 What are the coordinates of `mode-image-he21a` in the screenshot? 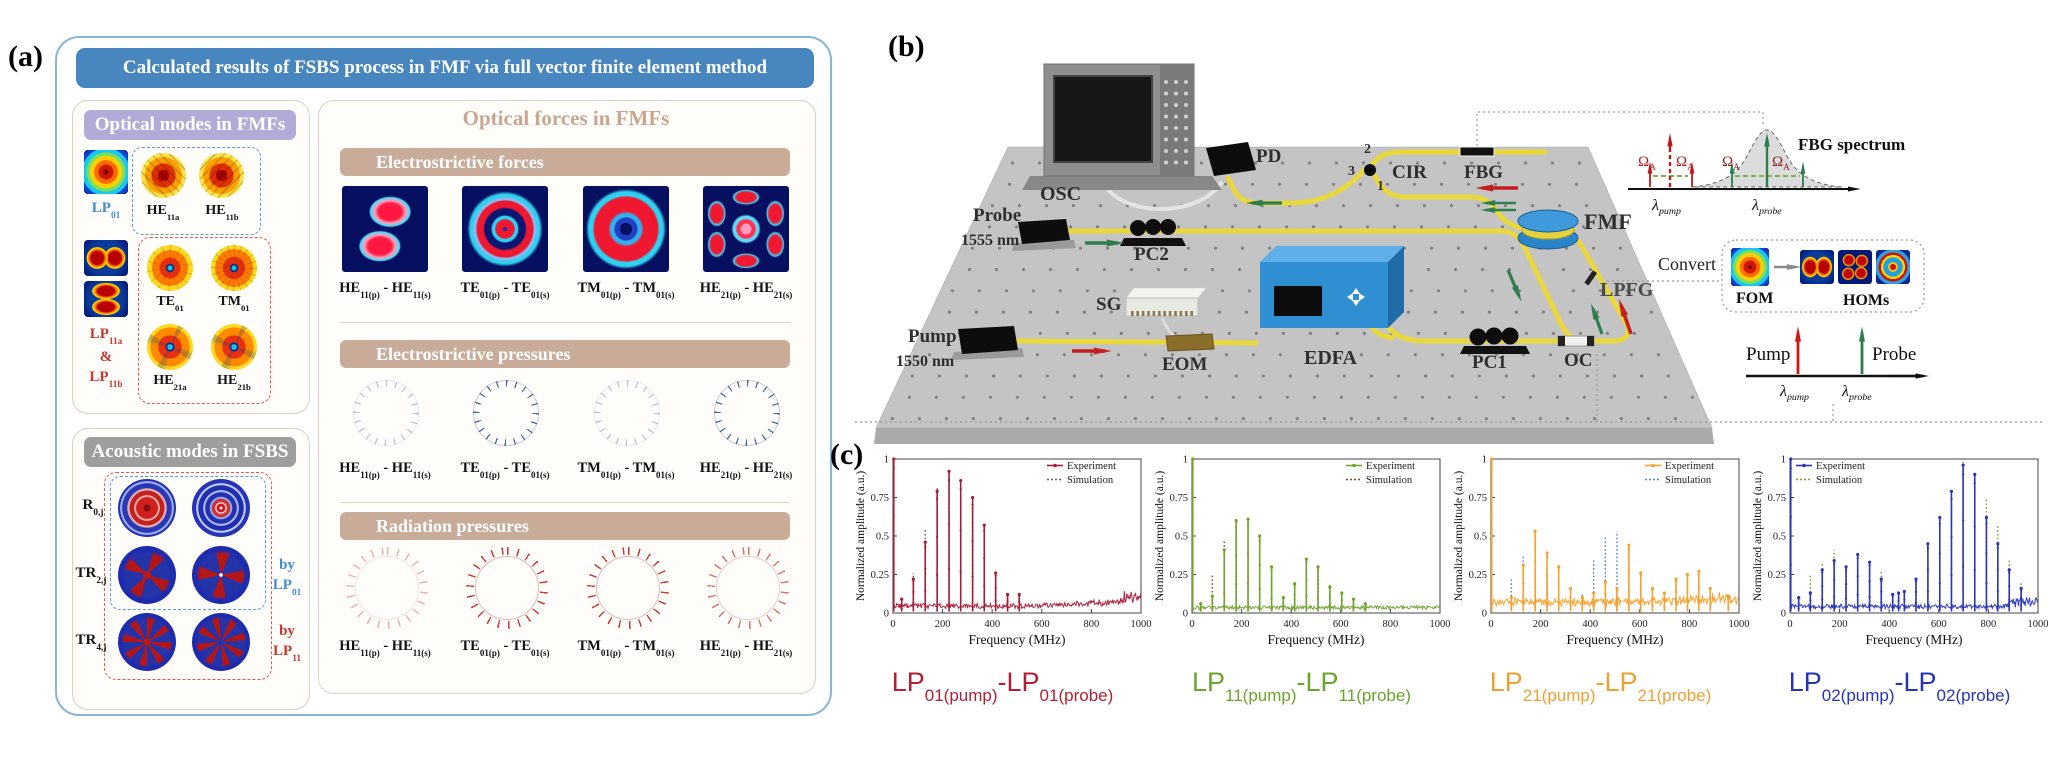 It's located at (170, 347).